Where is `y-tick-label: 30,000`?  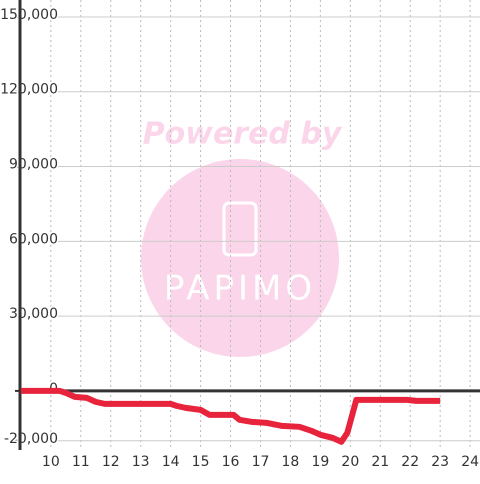 y-tick-label: 30,000 is located at coordinates (33, 314).